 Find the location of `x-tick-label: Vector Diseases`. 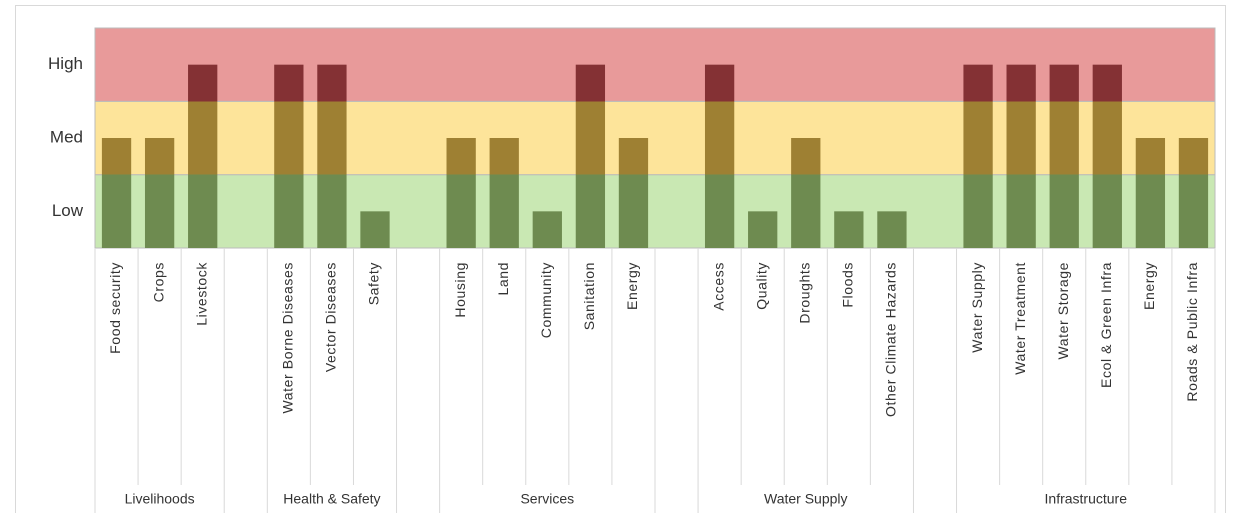

x-tick-label: Vector Diseases is located at coordinates (331, 317).